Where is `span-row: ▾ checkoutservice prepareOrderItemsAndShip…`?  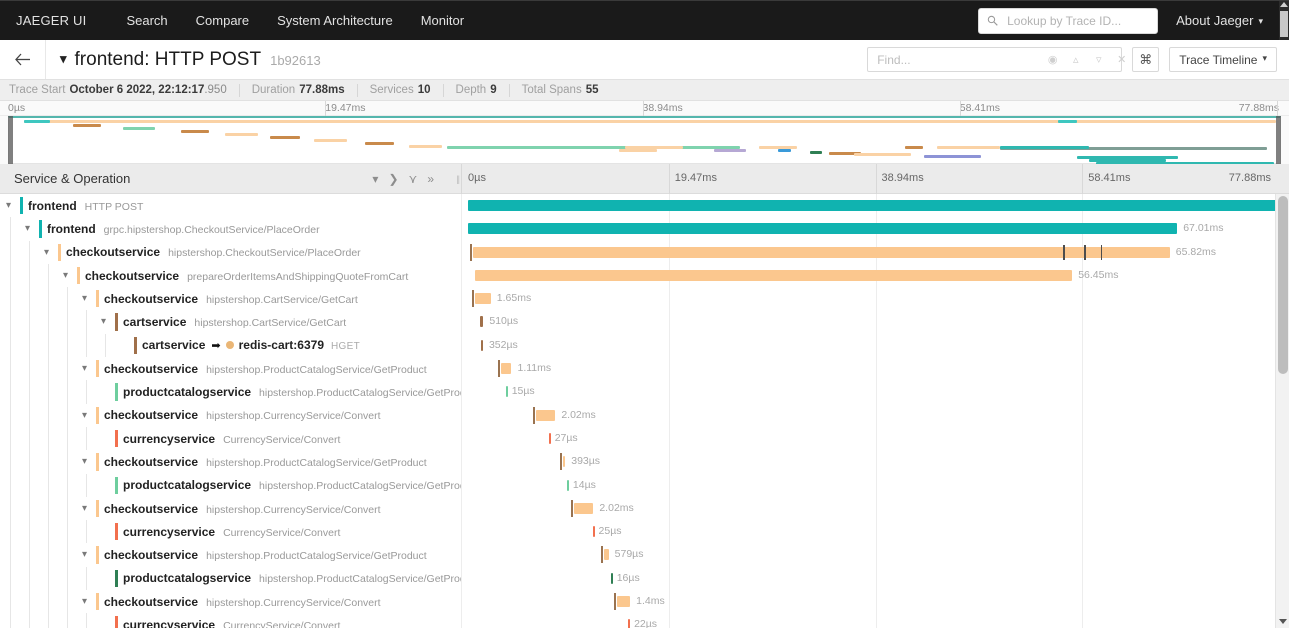 span-row: ▾ checkoutservice prepareOrderItemsAndShip… is located at coordinates (644, 275).